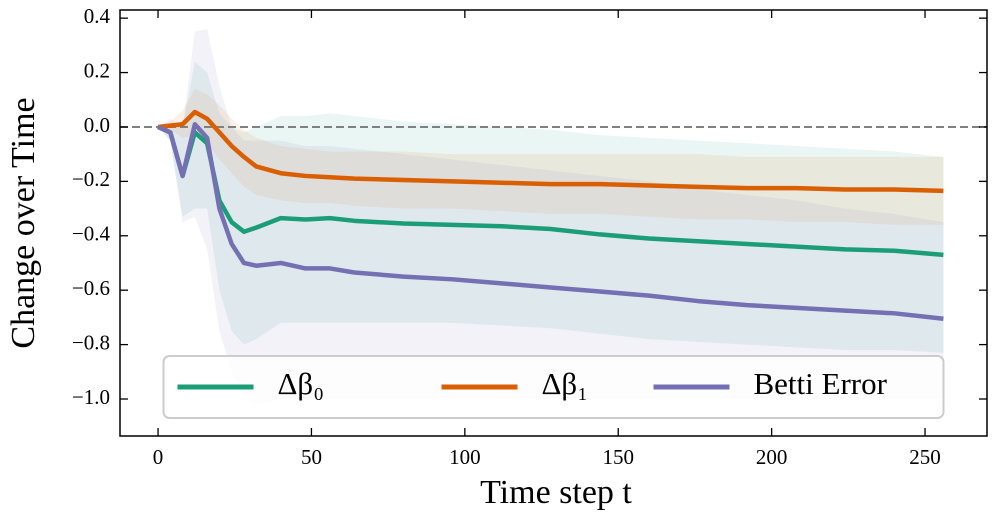  What do you see at coordinates (91, 397) in the screenshot?
I see `y-tick-label: −1.0` at bounding box center [91, 397].